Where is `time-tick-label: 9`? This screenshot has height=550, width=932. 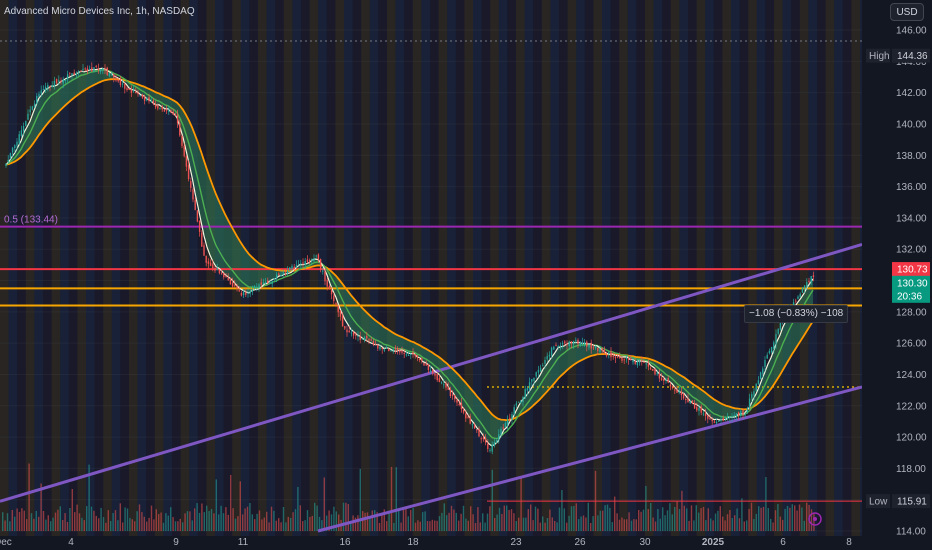 time-tick-label: 9 is located at coordinates (176, 542).